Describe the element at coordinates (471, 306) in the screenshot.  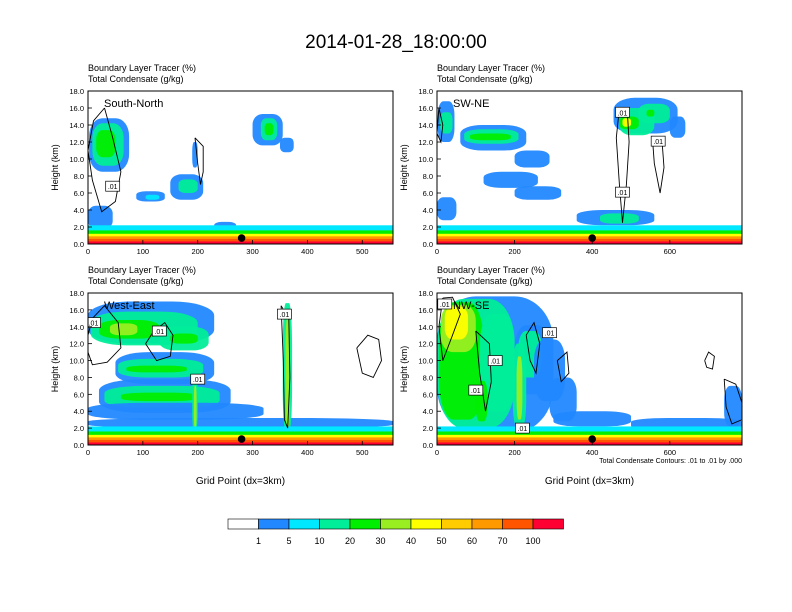
I see `panel-label: NW-SE` at that location.